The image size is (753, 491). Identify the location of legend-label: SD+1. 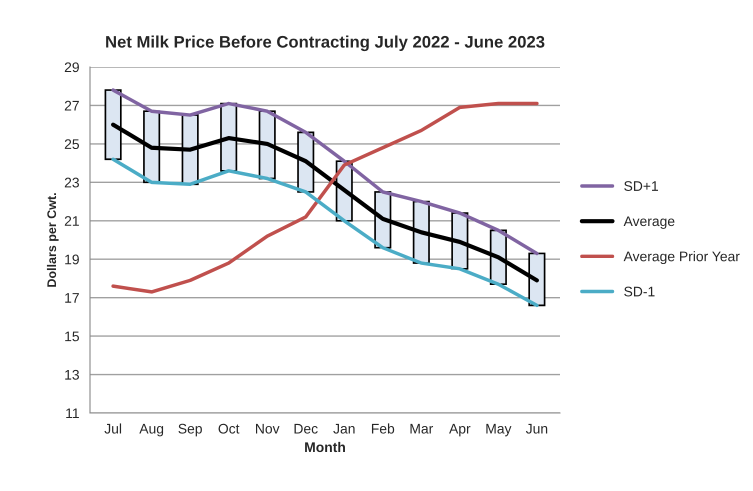
(641, 186).